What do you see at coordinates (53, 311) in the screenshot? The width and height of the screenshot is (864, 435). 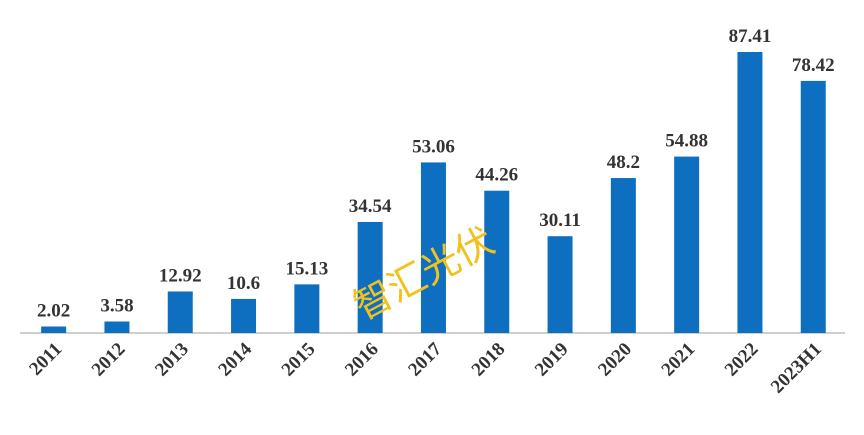 I see `value-label: 2.02` at bounding box center [53, 311].